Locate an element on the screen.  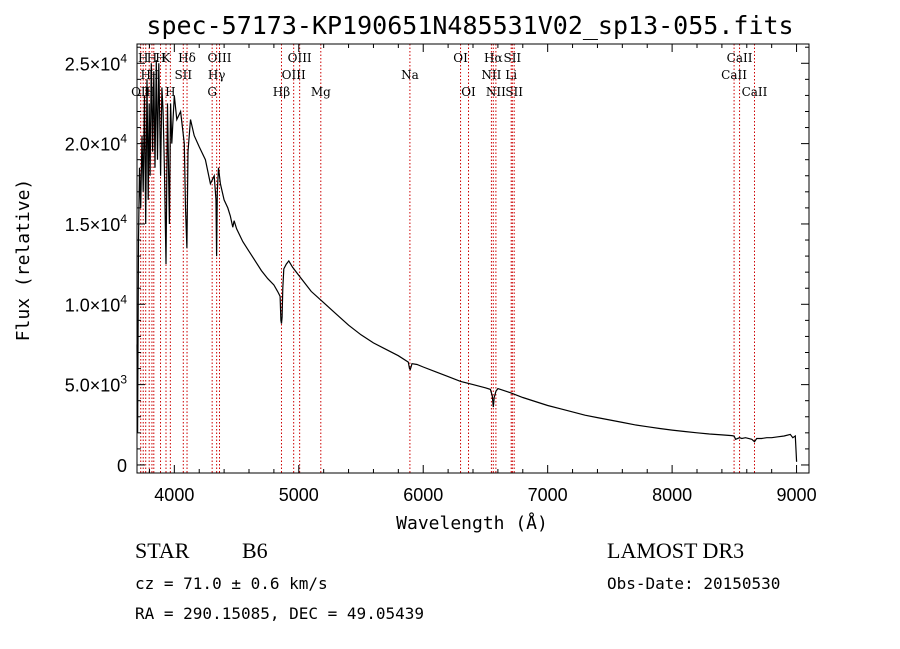
y-axis-label: Flux (relative) is located at coordinates (23, 260).